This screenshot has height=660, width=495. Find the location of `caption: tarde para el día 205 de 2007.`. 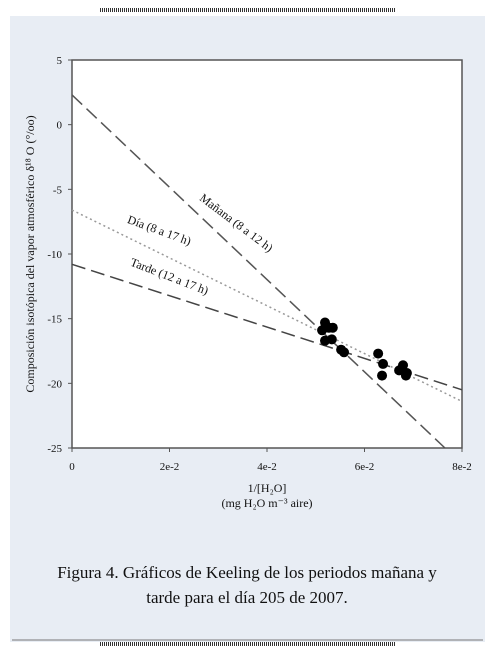

caption: tarde para el día 205 de 2007. is located at coordinates (247, 597).